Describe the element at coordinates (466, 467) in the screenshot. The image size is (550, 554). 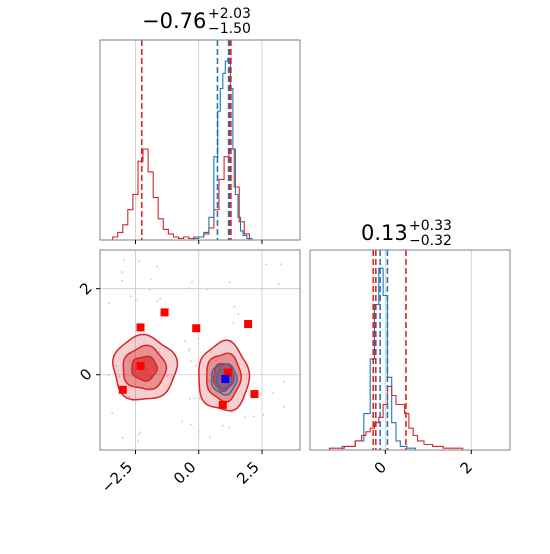
I see `right-panel-xtick-label: 2` at that location.